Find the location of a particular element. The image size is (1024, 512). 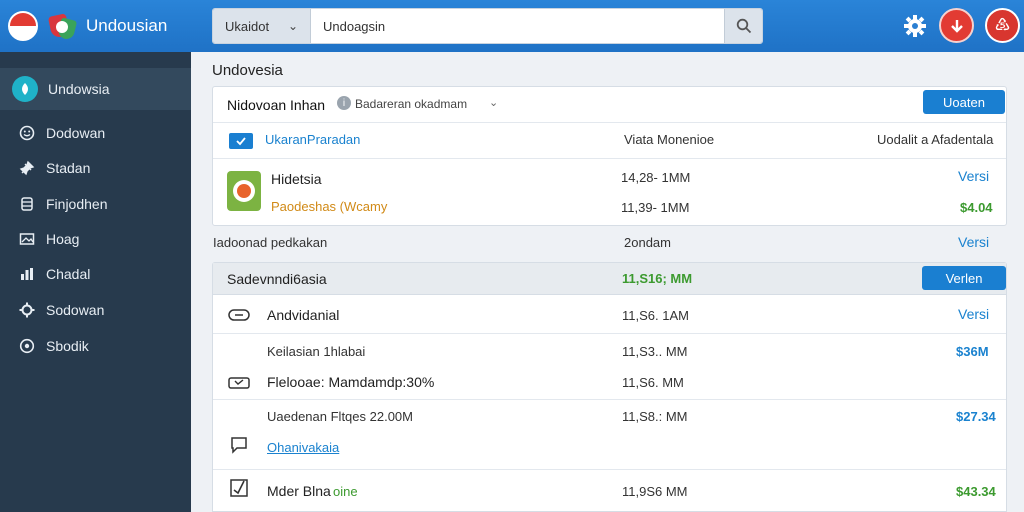

sidebar-item-label: Sbodik is located at coordinates (67, 346).